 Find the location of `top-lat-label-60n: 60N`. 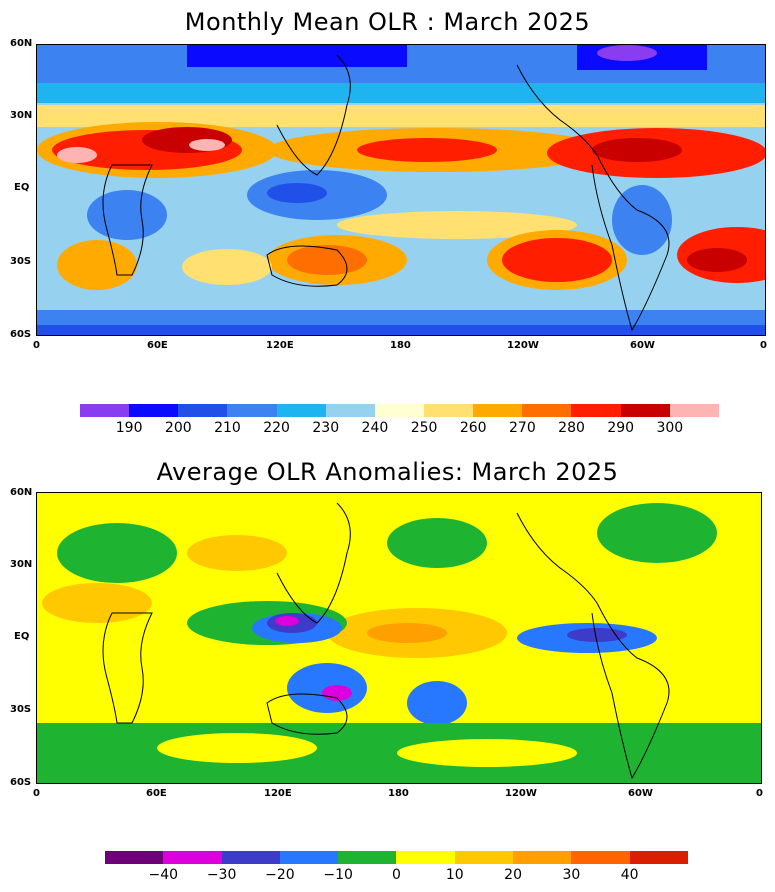

top-lat-label-60n: 60N is located at coordinates (21, 43).